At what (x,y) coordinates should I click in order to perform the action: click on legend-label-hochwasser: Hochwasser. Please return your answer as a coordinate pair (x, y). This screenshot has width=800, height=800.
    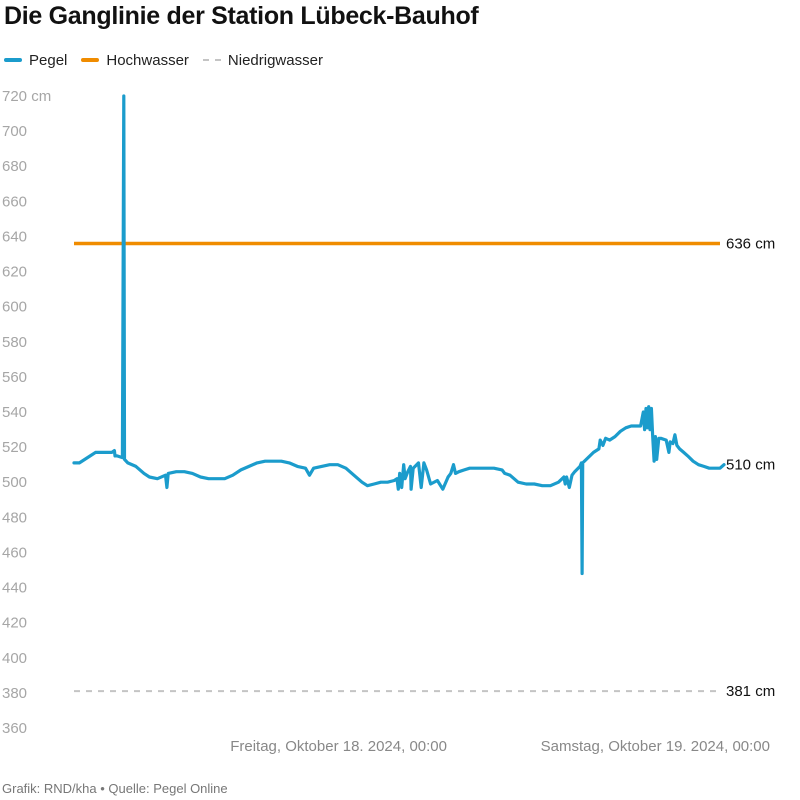
    Looking at the image, I should click on (147, 60).